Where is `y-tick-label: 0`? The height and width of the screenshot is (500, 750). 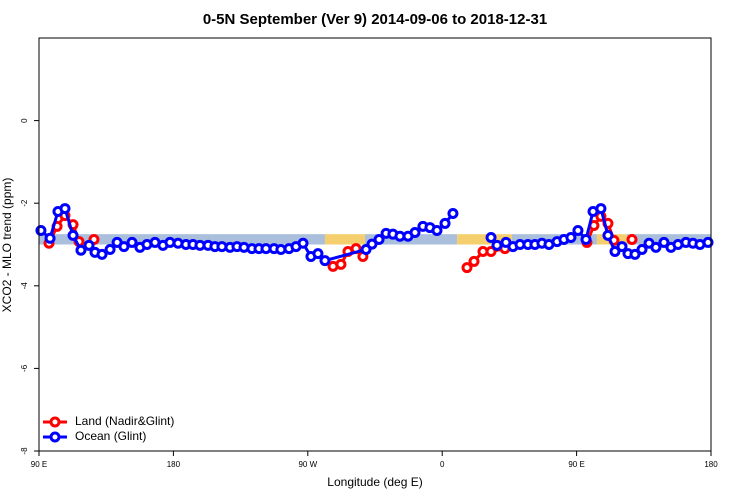
y-tick-label: 0 is located at coordinates (24, 120).